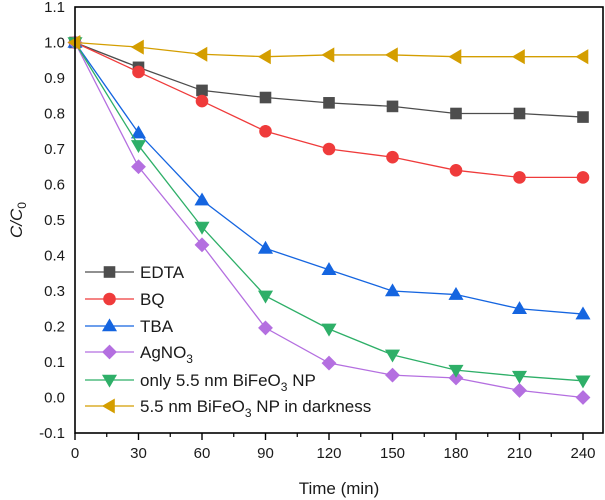 Image resolution: width=605 pixels, height=500 pixels. I want to click on x-axis-title: Time (min), so click(339, 488).